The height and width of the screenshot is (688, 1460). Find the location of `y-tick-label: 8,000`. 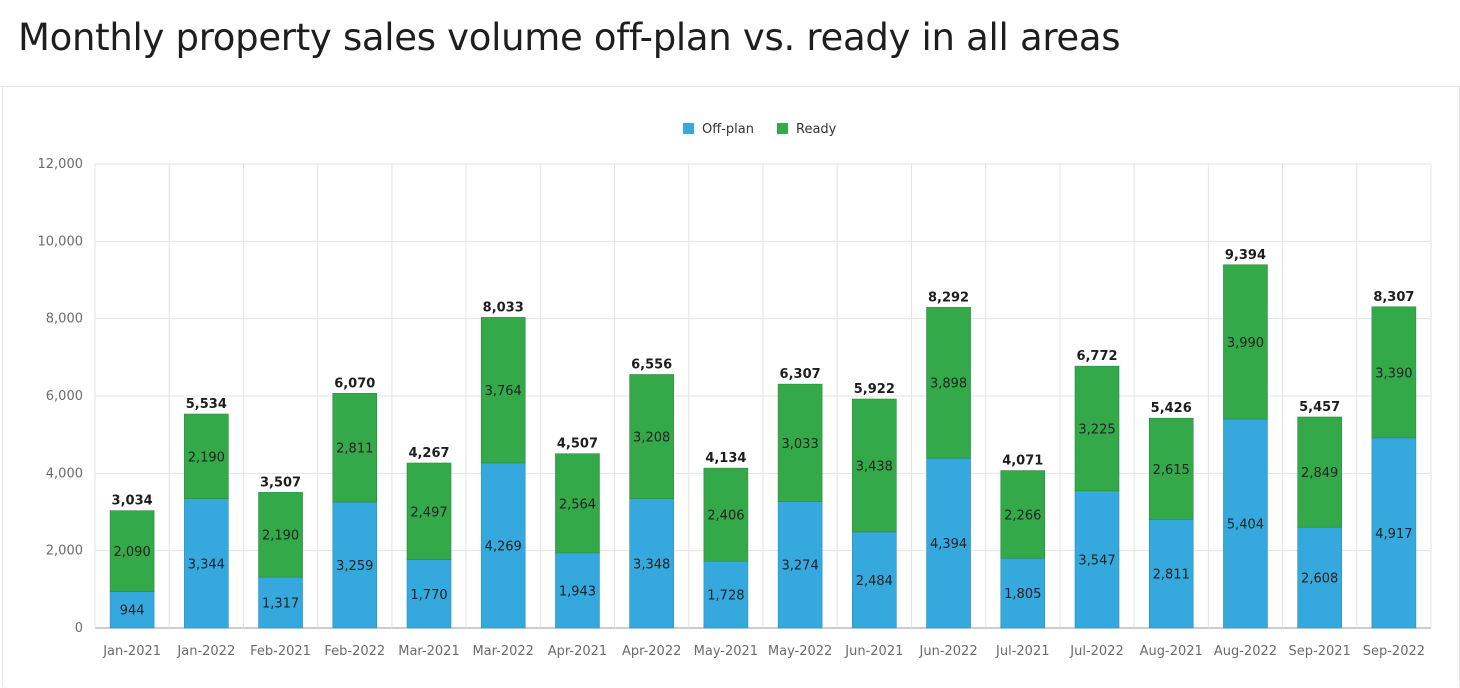

y-tick-label: 8,000 is located at coordinates (64, 319).